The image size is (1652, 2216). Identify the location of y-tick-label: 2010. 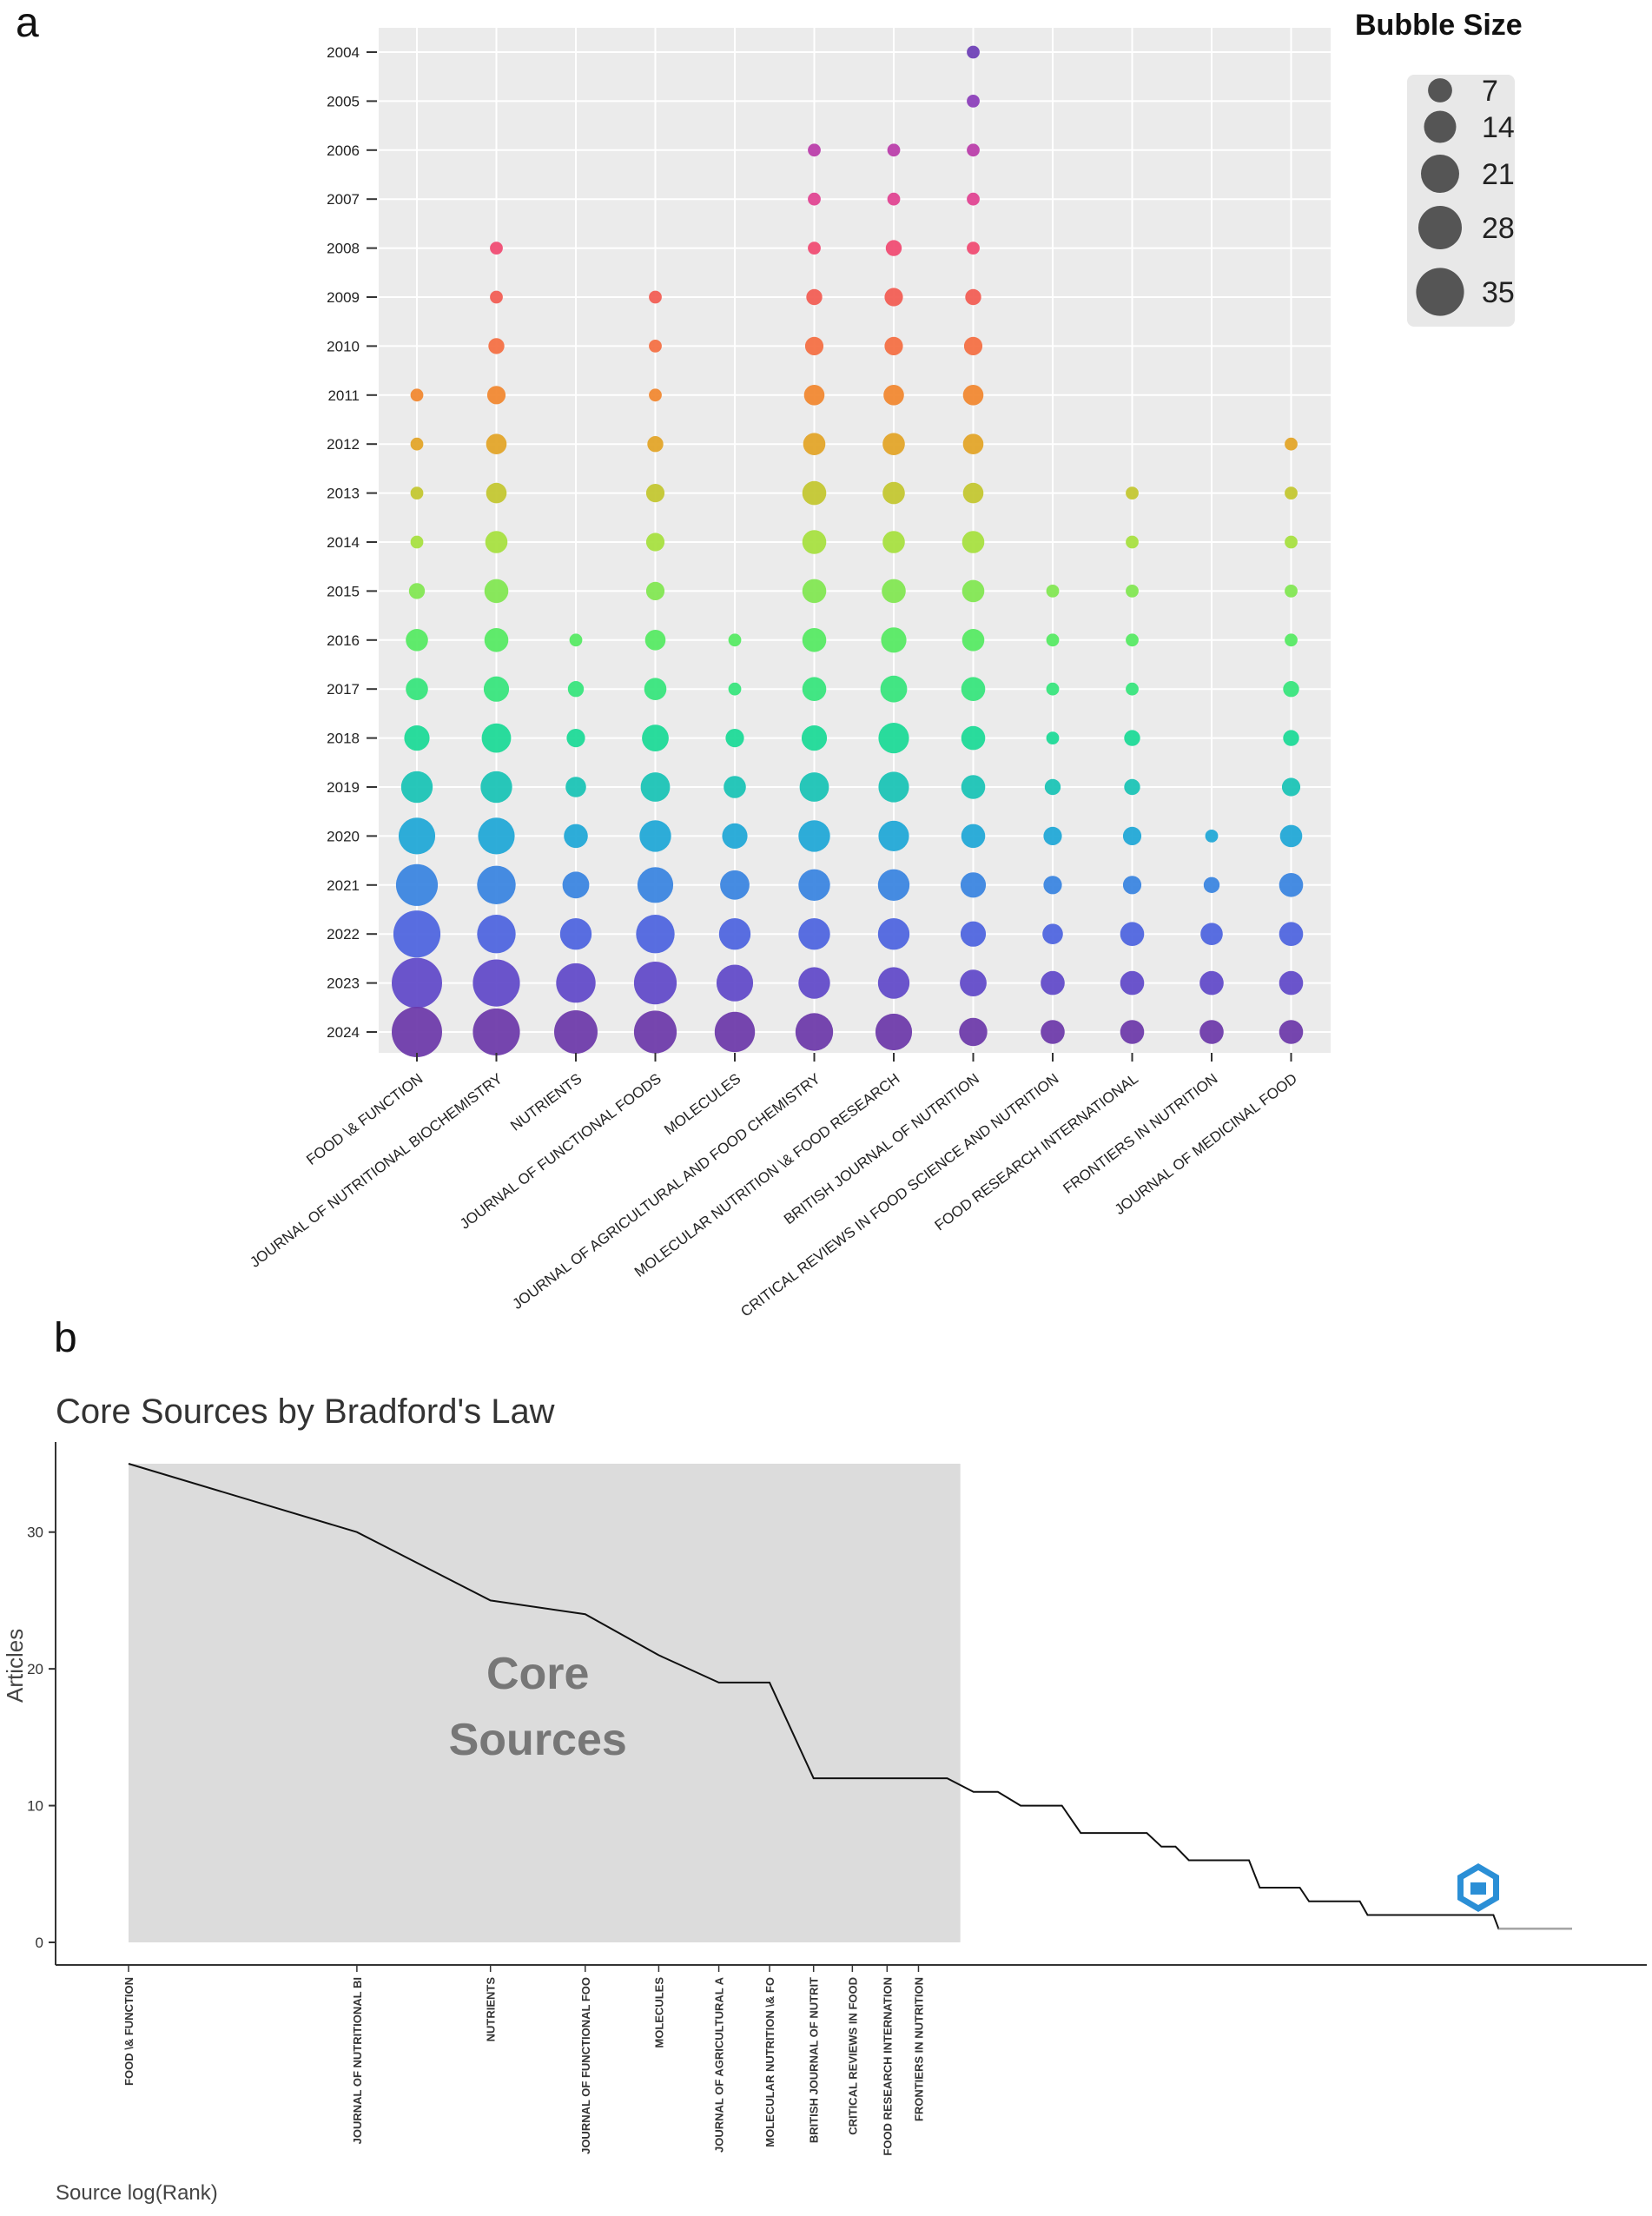
(343, 346).